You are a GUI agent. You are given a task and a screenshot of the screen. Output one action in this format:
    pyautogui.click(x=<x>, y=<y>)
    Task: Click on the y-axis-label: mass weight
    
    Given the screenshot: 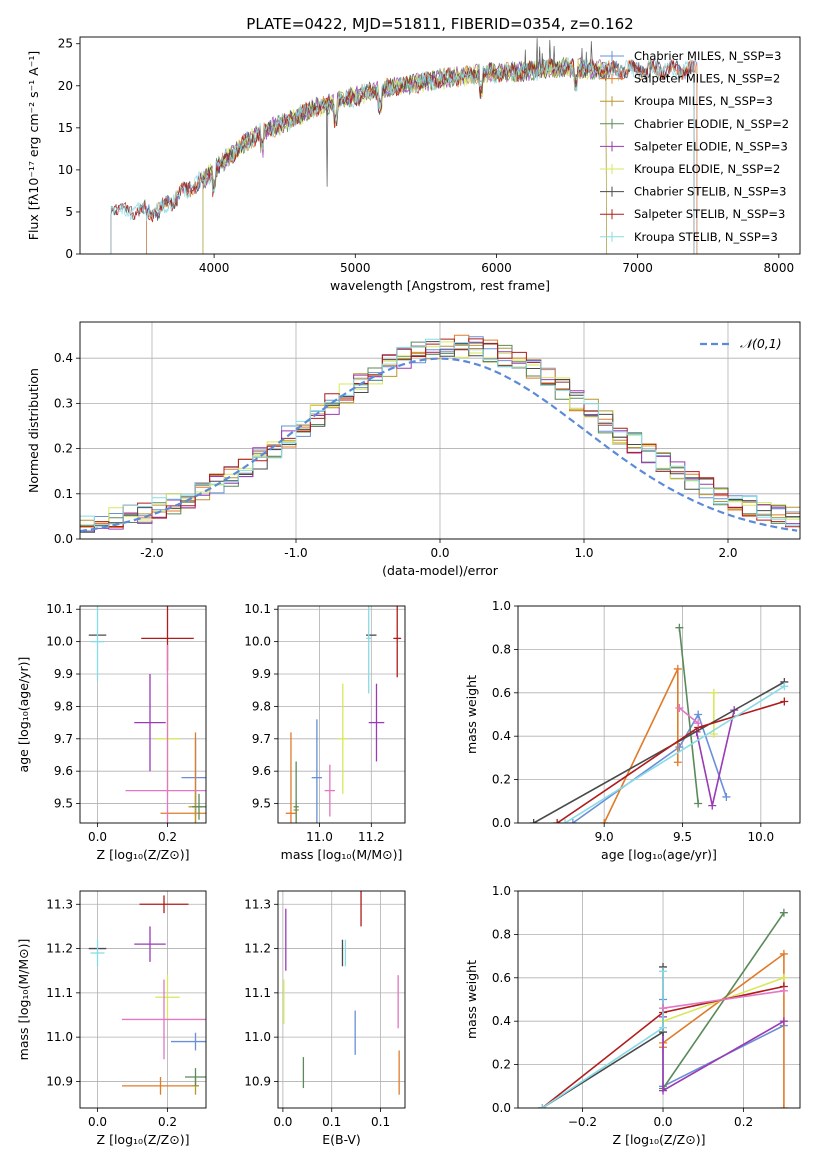 What is the action you would take?
    pyautogui.click(x=471, y=999)
    